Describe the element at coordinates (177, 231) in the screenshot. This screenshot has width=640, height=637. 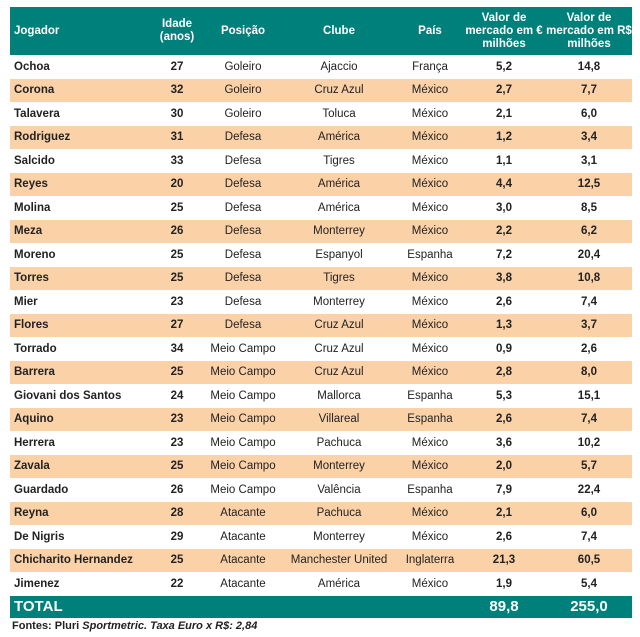
I see `cell-age: 26` at that location.